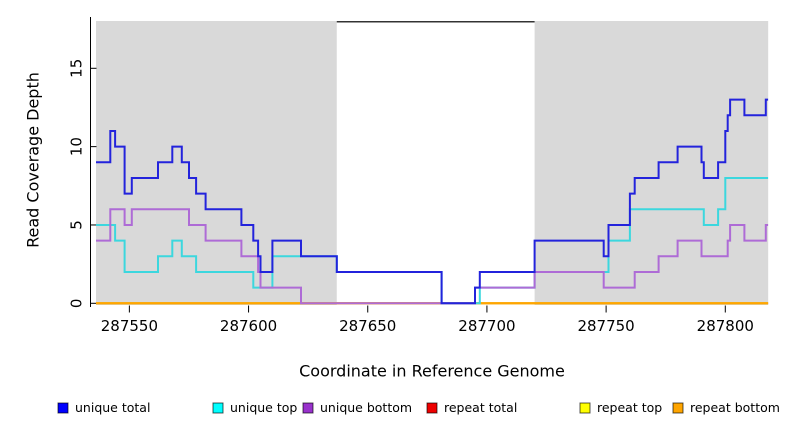 This screenshot has width=792, height=432. Describe the element at coordinates (678, 408) in the screenshot. I see `legend-swatch-repeat-bottom` at that location.